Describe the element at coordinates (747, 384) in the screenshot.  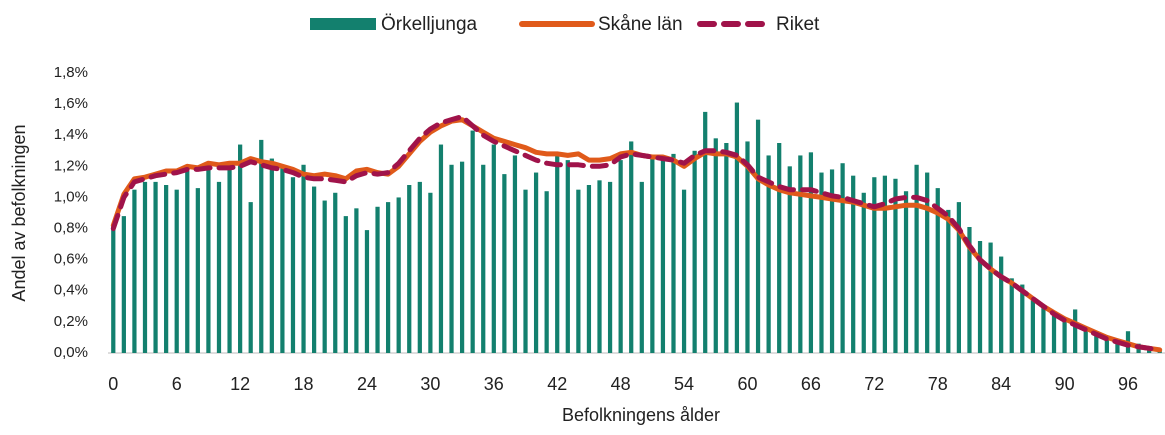
I see `x-tick-label: 60` at that location.